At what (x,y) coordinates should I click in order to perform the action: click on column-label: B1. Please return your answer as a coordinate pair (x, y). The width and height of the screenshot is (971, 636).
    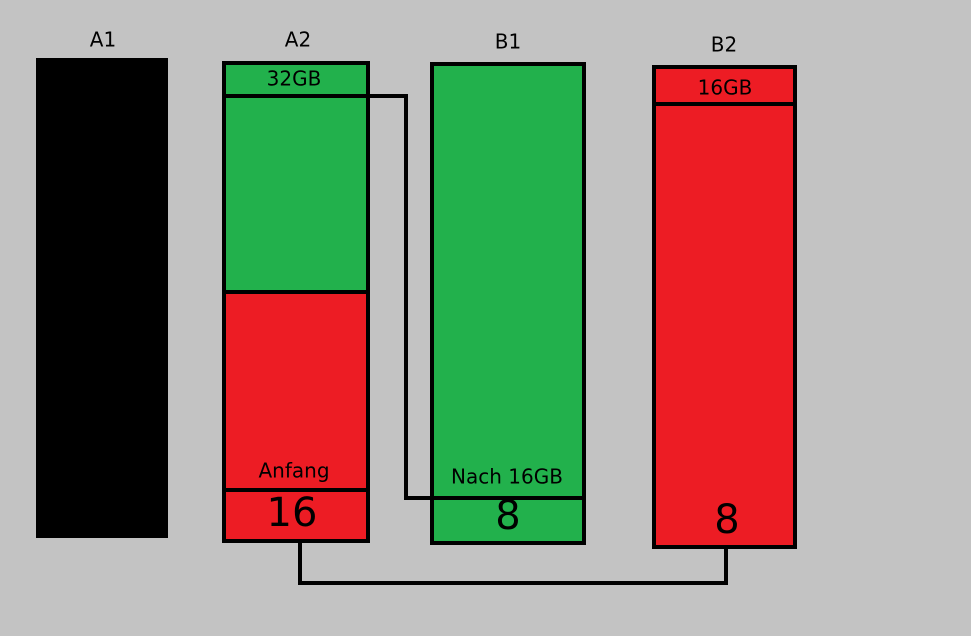
    Looking at the image, I should click on (508, 42).